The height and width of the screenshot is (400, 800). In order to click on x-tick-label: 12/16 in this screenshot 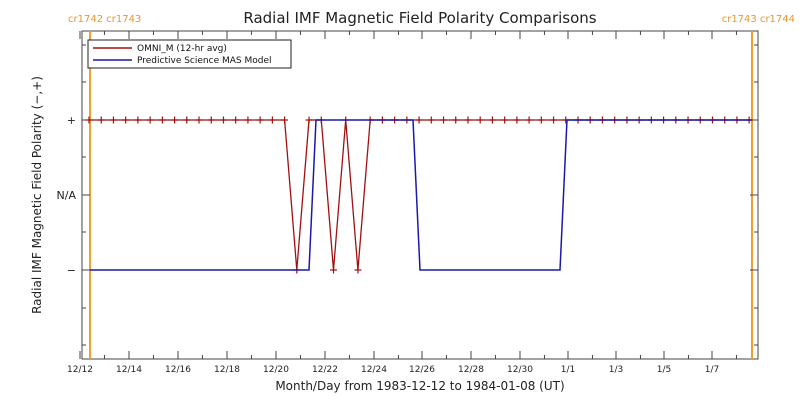, I will do `click(178, 370)`.